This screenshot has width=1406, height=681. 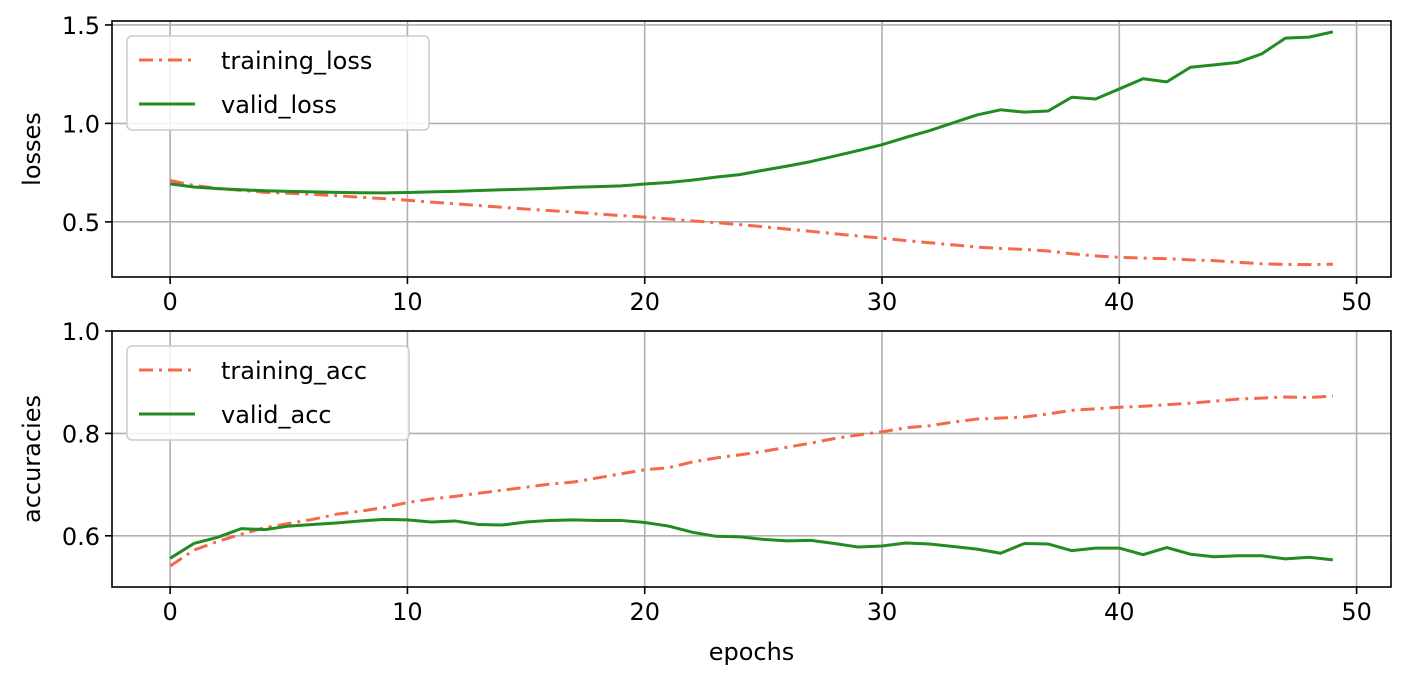 I want to click on loss-x-tick-label: 40, so click(x=1119, y=302).